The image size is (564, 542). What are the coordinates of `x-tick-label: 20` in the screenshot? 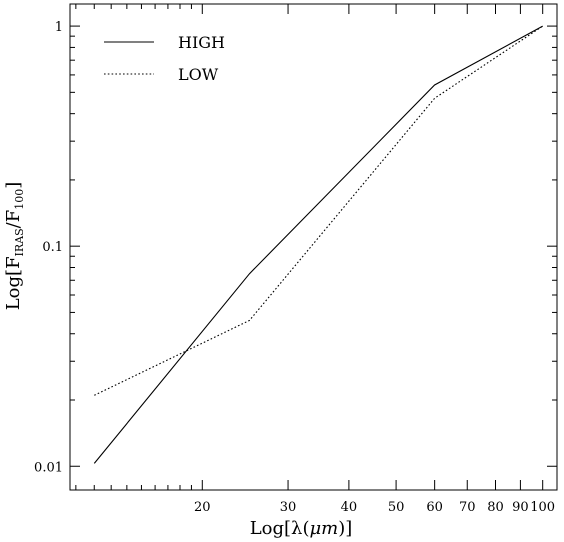 It's located at (202, 507).